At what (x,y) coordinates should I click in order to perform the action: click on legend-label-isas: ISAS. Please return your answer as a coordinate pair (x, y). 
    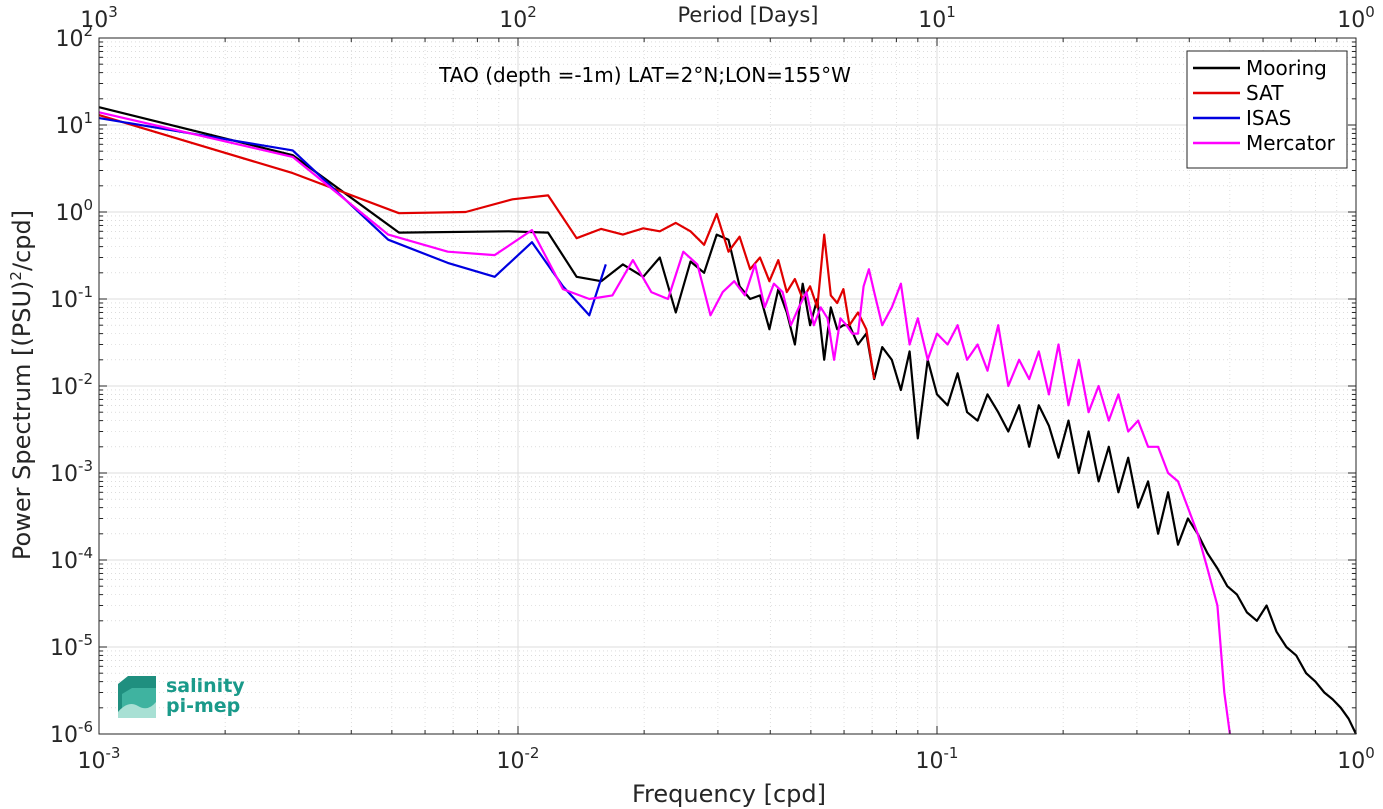
    Looking at the image, I should click on (1268, 118).